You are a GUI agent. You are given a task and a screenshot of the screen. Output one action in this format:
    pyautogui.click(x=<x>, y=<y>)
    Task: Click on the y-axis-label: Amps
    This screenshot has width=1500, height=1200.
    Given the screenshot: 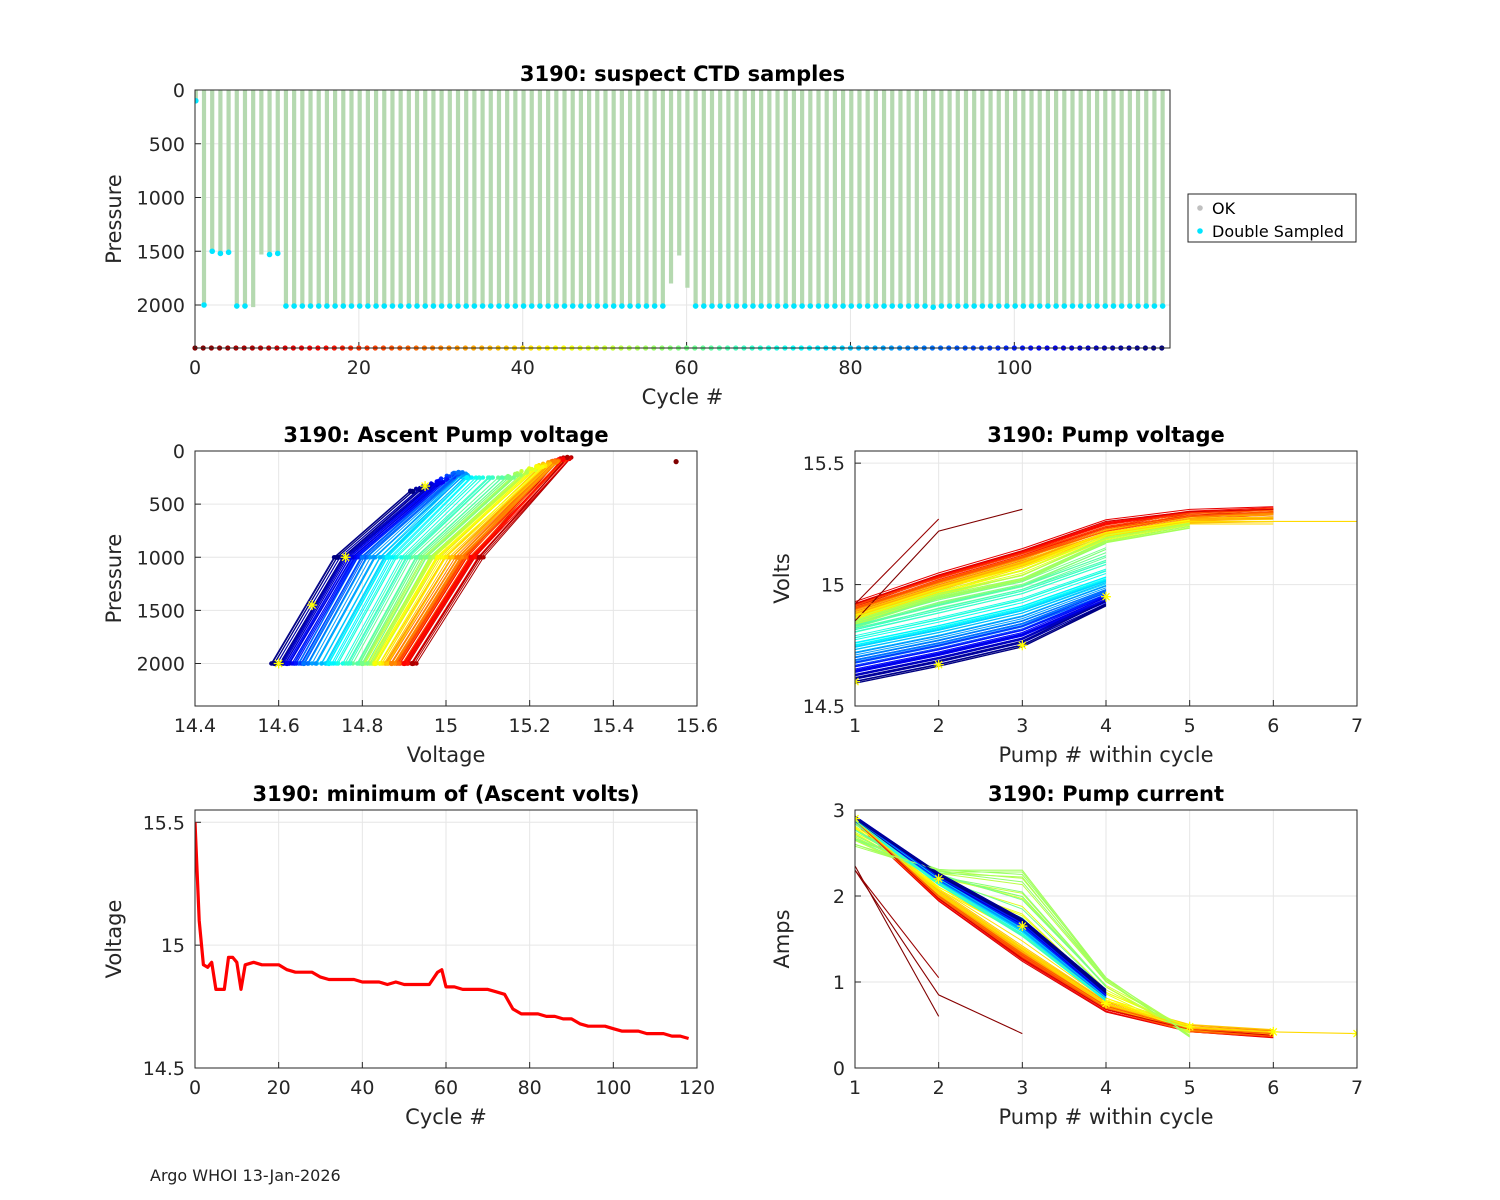 What is the action you would take?
    pyautogui.click(x=782, y=938)
    